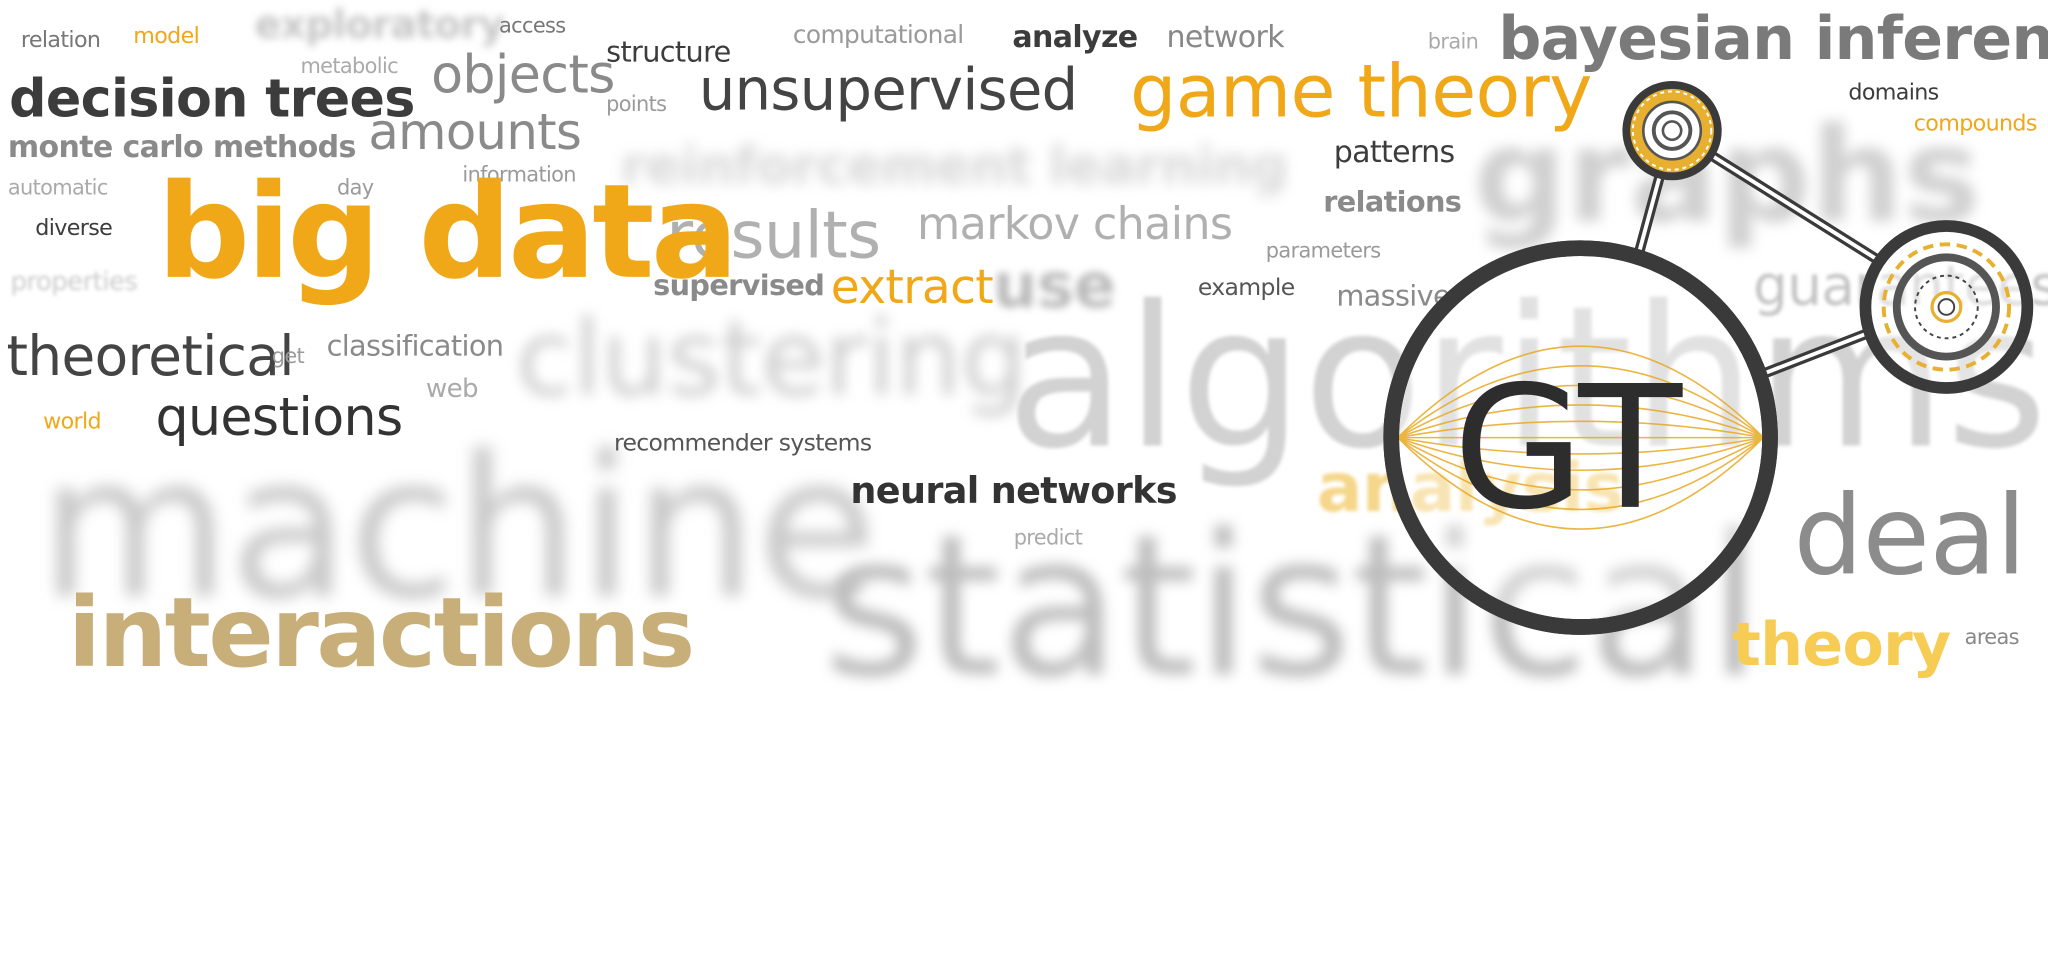  What do you see at coordinates (1225, 37) in the screenshot?
I see `word-network: network` at bounding box center [1225, 37].